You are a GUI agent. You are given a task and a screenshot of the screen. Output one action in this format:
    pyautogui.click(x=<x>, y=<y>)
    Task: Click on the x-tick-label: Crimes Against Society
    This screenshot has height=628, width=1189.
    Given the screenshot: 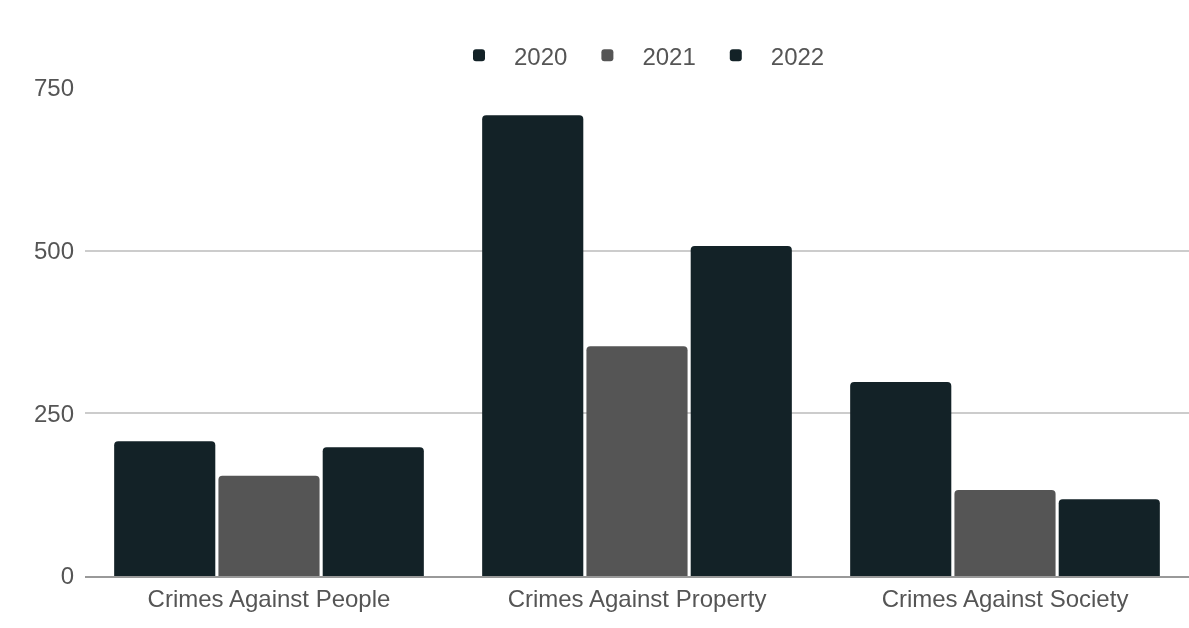 What is the action you would take?
    pyautogui.click(x=1005, y=598)
    